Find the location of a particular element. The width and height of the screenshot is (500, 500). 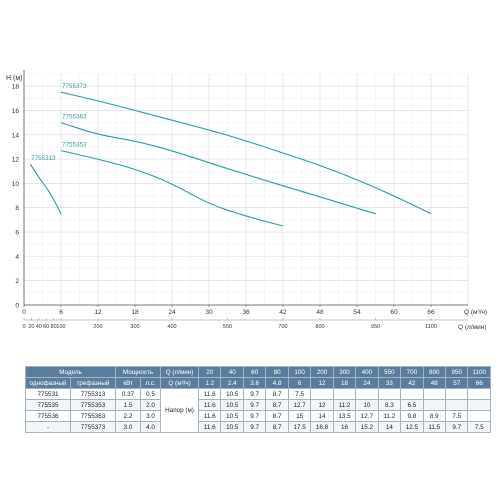

x2-tick-label: 60 is located at coordinates (46, 327).